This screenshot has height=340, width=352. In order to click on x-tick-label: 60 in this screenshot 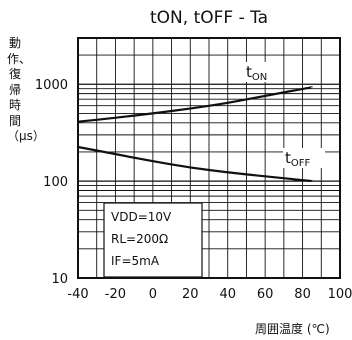, I will do `click(265, 294)`.